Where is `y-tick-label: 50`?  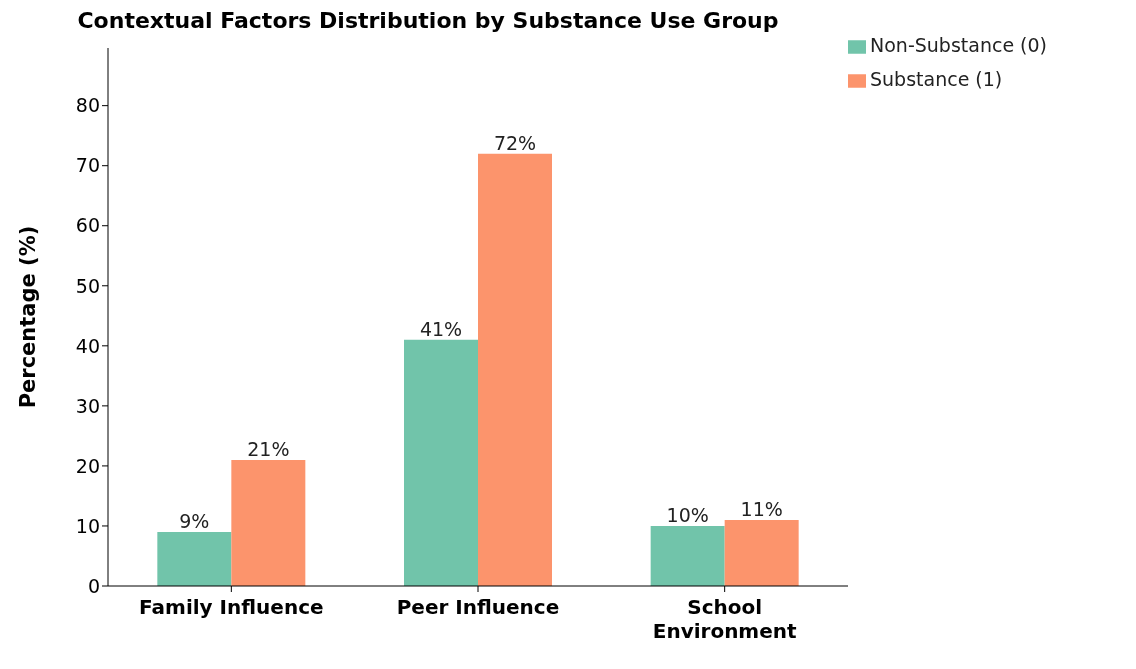
y-tick-label: 50 is located at coordinates (87, 285).